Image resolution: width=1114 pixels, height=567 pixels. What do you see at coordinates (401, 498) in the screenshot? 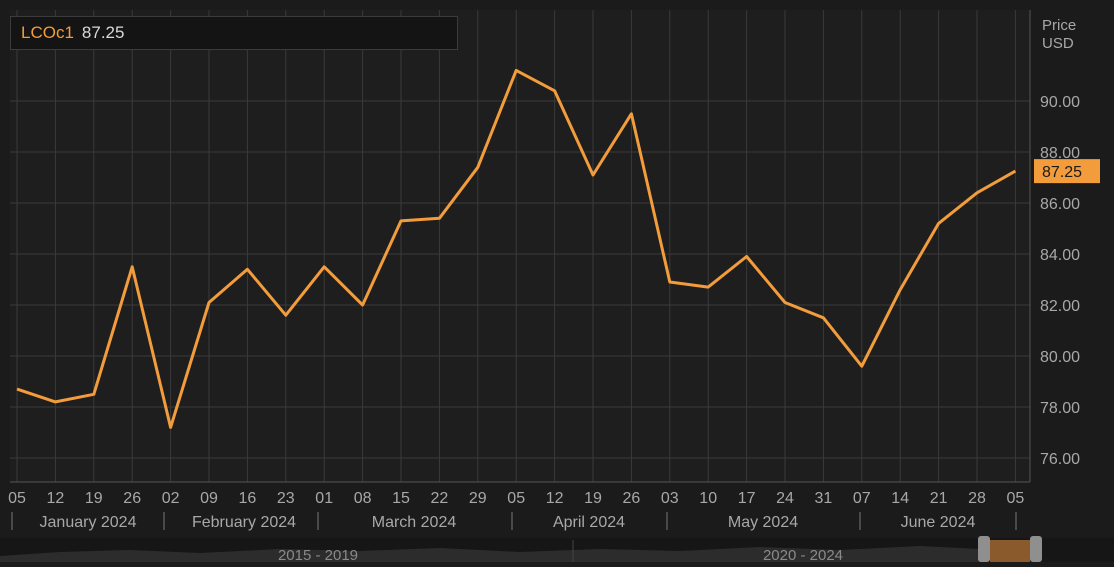
I see `x-tick-label: 15` at bounding box center [401, 498].